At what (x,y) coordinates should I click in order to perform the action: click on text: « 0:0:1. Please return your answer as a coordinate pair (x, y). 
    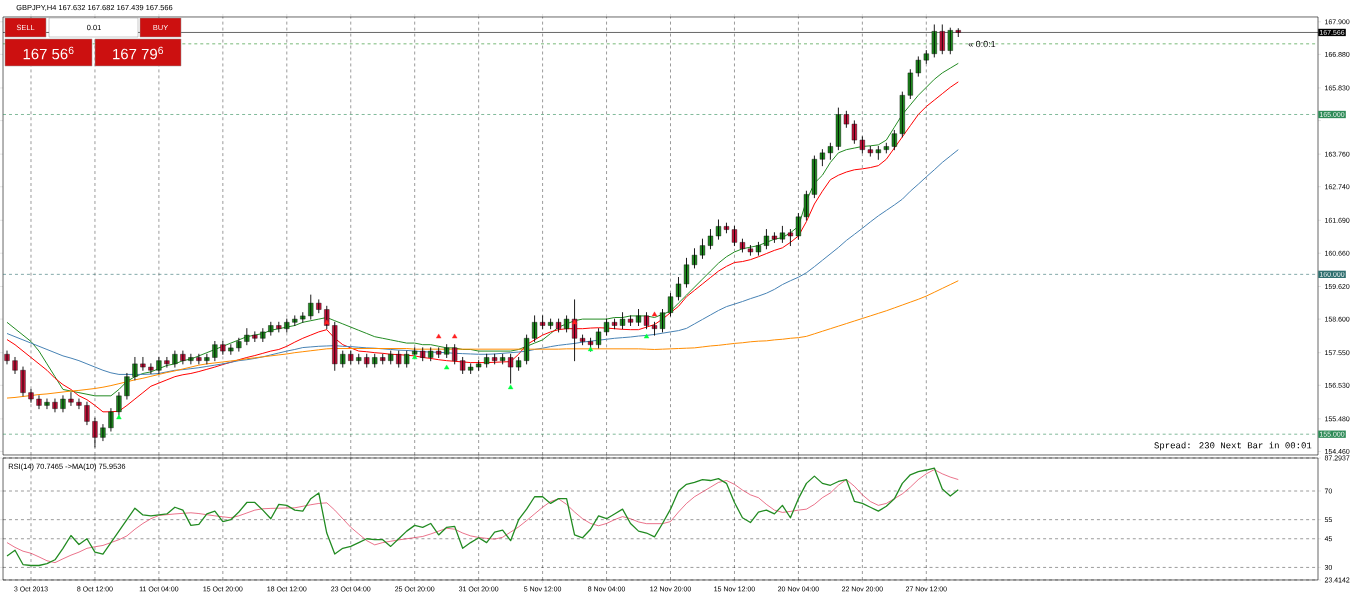
    Looking at the image, I should click on (982, 44).